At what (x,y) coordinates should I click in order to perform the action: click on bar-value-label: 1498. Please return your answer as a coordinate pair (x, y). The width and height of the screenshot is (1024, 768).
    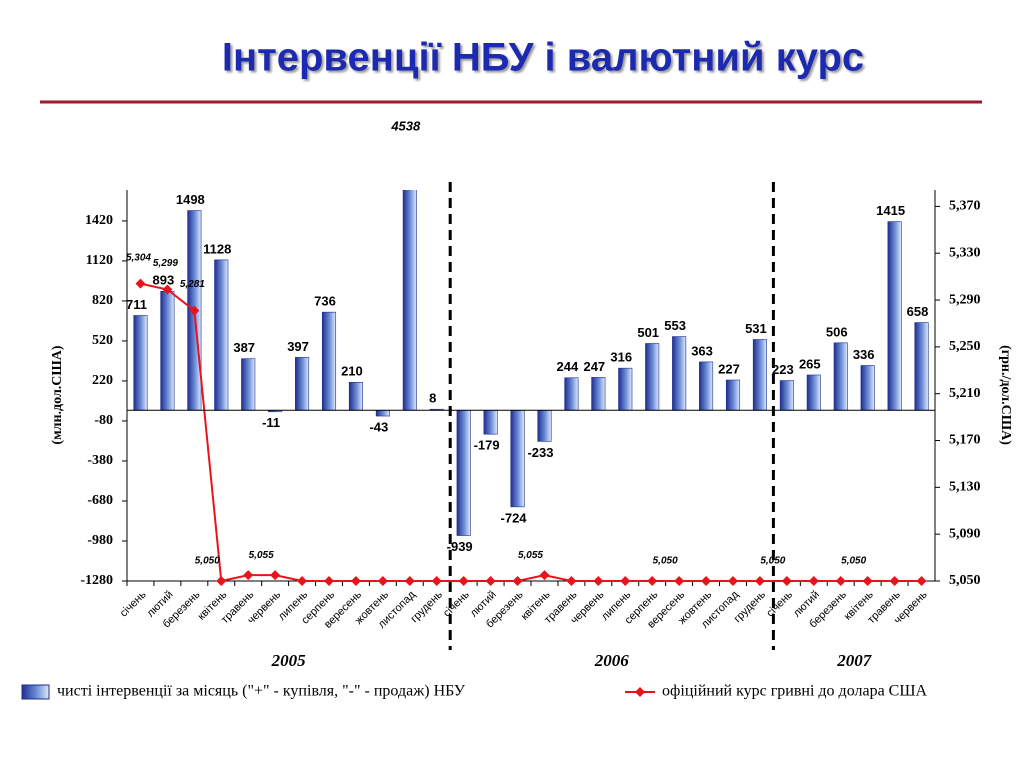
    Looking at the image, I should click on (190, 199).